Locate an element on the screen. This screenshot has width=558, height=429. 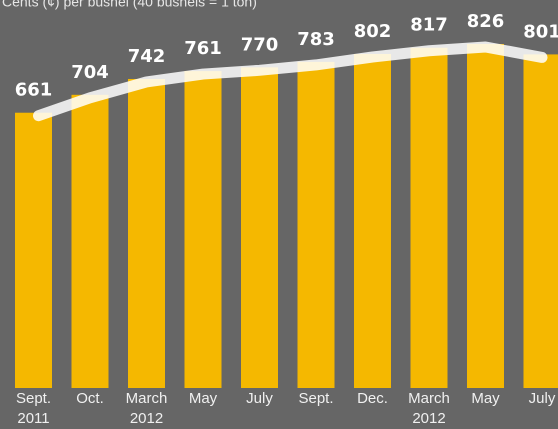
value-label: 802 is located at coordinates (373, 31).